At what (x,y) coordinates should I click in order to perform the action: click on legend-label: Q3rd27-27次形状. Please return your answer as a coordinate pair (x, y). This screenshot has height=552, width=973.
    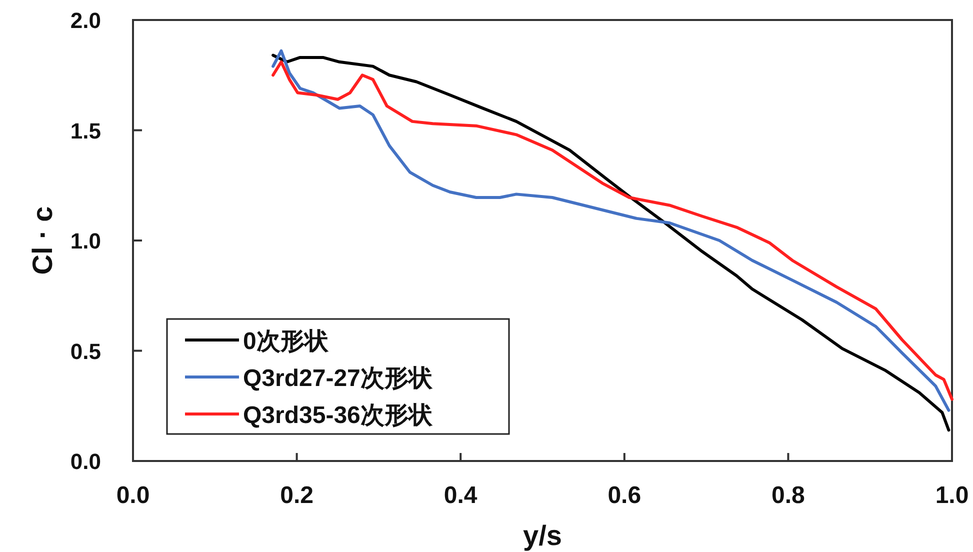
    Looking at the image, I should click on (338, 378).